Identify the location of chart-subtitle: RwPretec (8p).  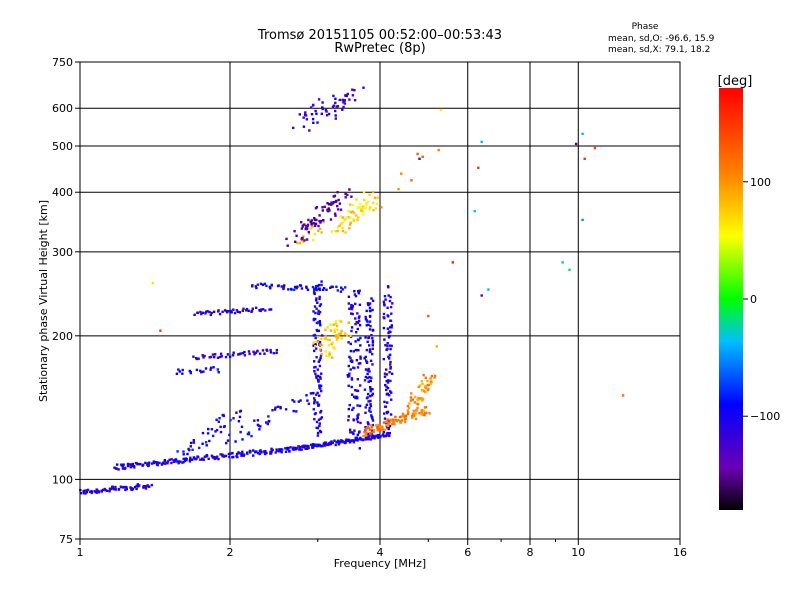
(379, 48).